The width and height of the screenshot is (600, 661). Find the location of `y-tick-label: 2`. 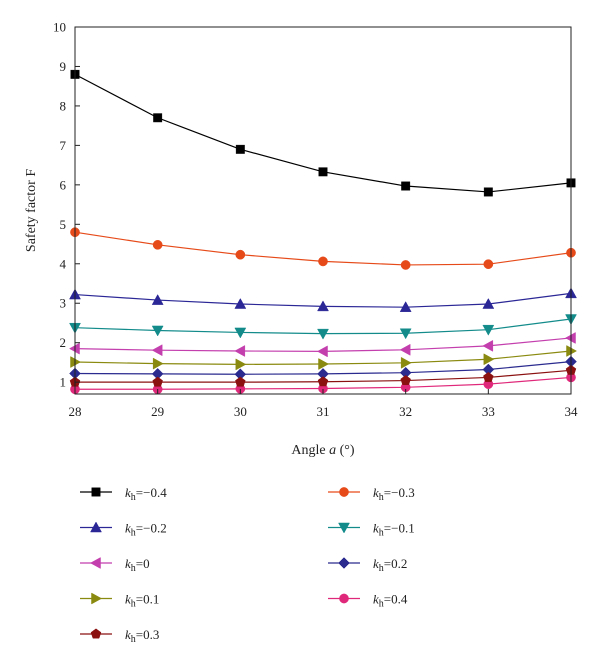

y-tick-label: 2 is located at coordinates (63, 342).